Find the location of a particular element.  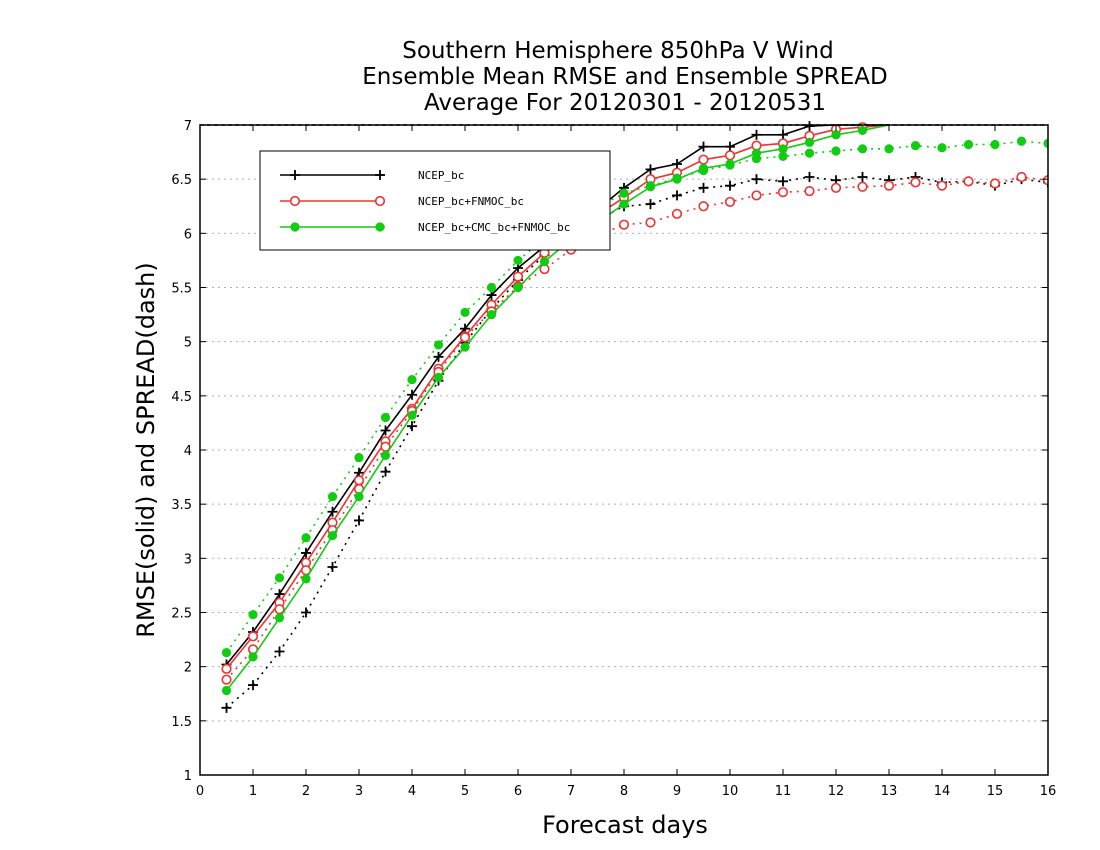

x-tick-label: 14 is located at coordinates (942, 791).